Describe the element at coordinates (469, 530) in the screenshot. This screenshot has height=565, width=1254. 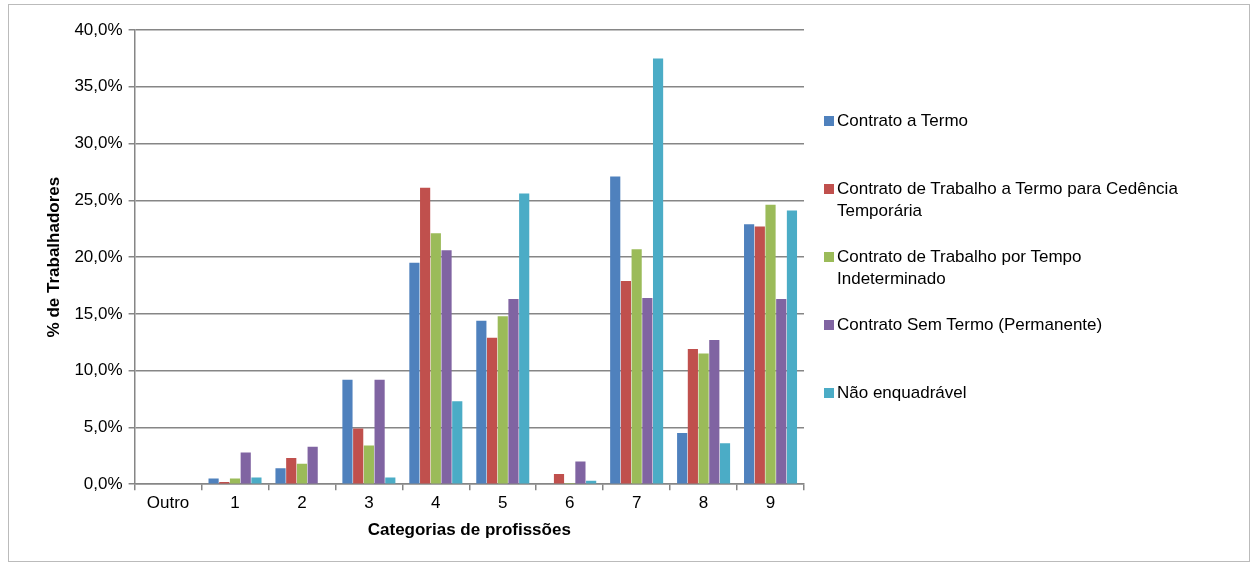
I see `x-axis-title: Categorias de profissões` at that location.